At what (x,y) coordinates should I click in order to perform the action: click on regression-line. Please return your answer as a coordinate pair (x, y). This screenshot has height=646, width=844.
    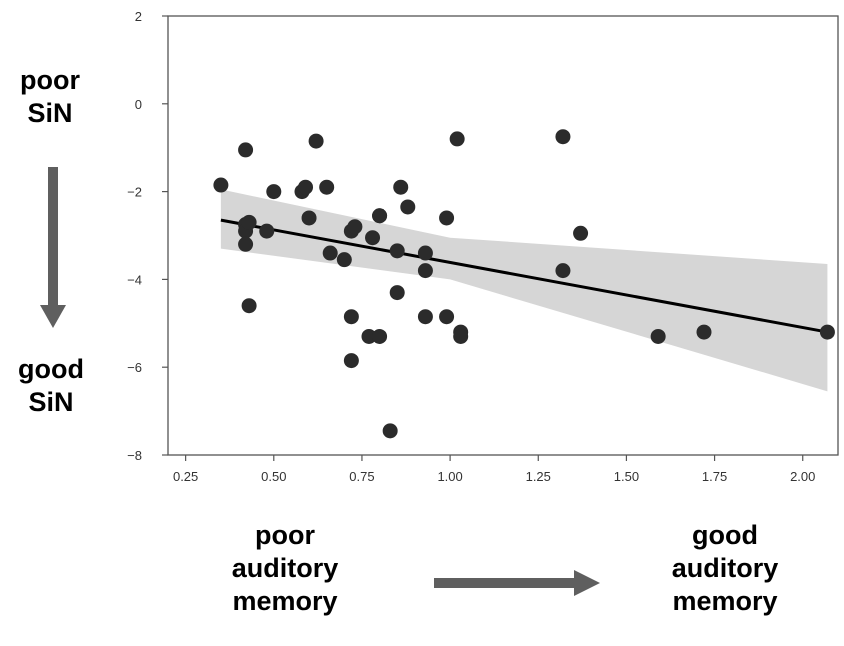
    Looking at the image, I should click on (524, 276).